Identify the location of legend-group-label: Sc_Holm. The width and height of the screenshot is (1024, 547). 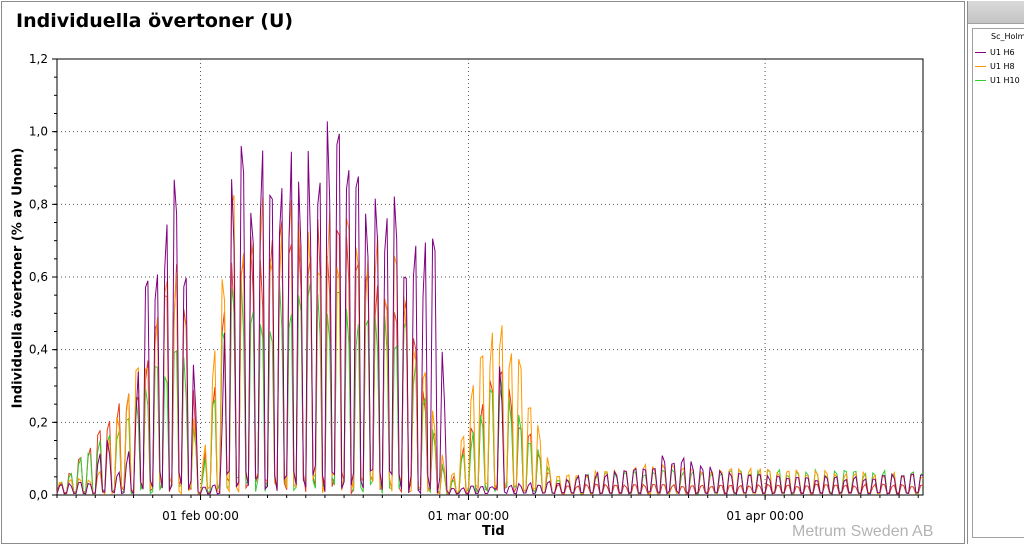
(1007, 36).